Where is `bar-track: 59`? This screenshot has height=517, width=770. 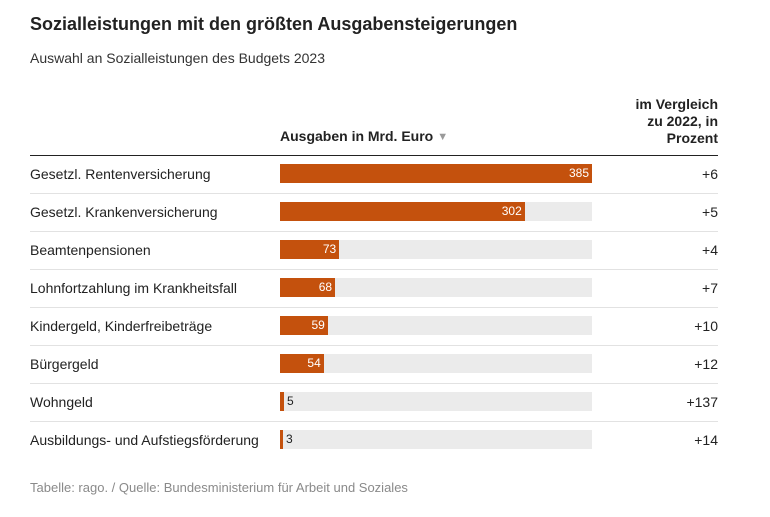 bar-track: 59 is located at coordinates (436, 325).